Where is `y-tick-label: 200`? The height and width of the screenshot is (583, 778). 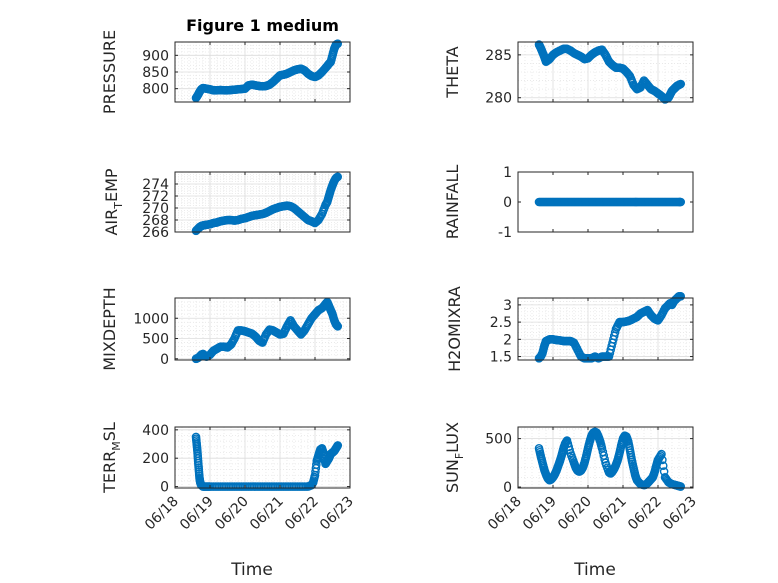
y-tick-label: 200 is located at coordinates (155, 459).